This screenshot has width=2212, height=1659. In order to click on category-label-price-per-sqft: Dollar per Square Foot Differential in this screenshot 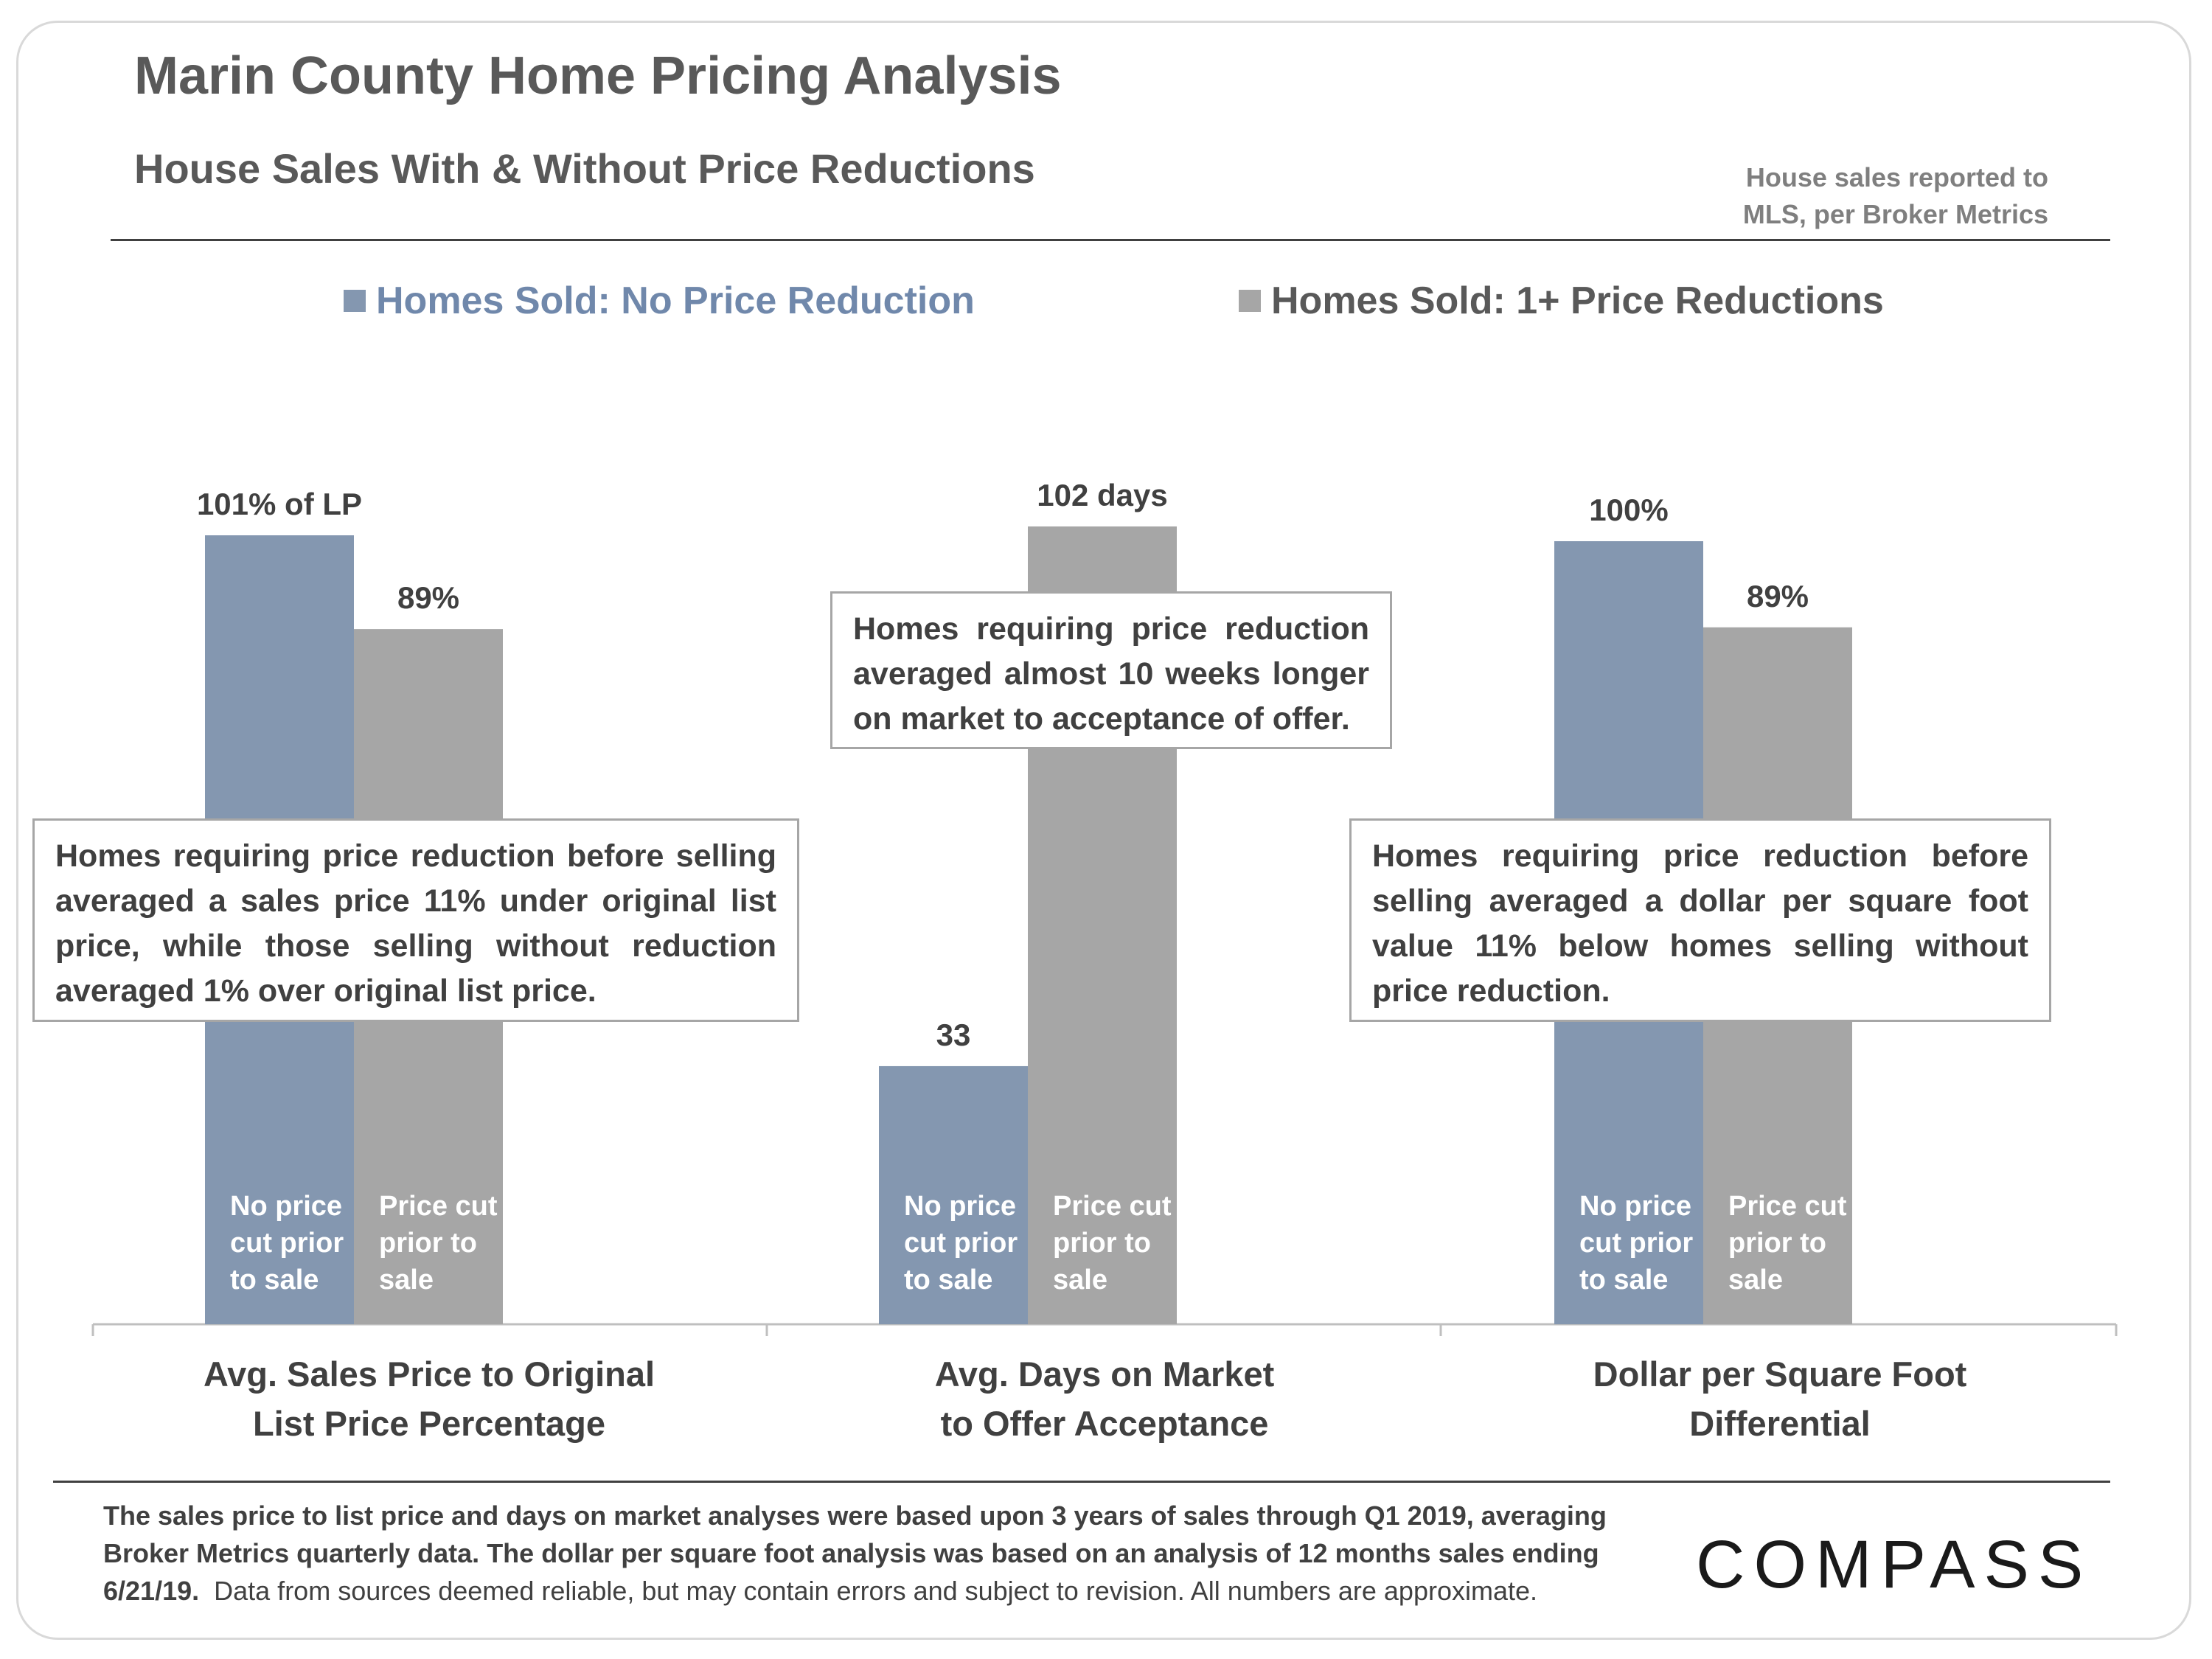, I will do `click(1780, 1398)`.